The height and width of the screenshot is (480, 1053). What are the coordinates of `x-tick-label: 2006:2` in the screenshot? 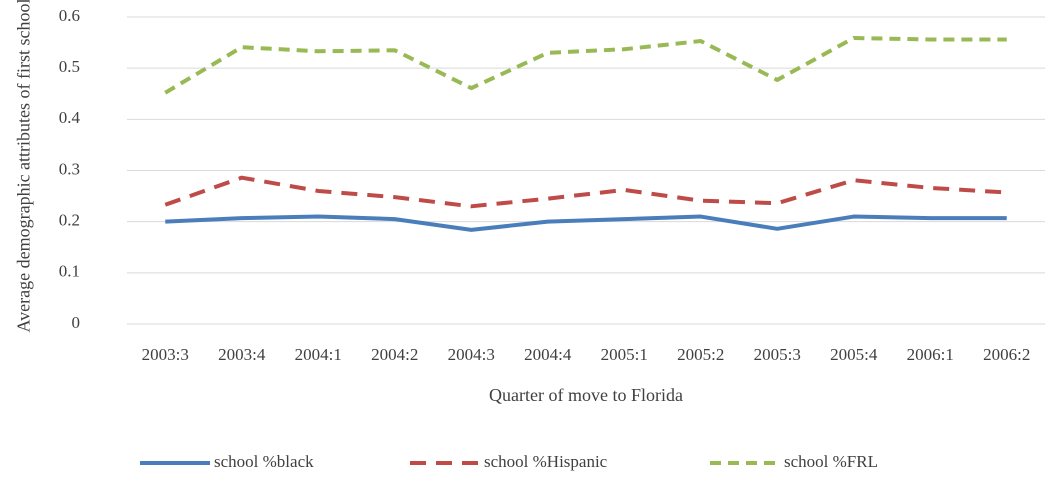 It's located at (1006, 354).